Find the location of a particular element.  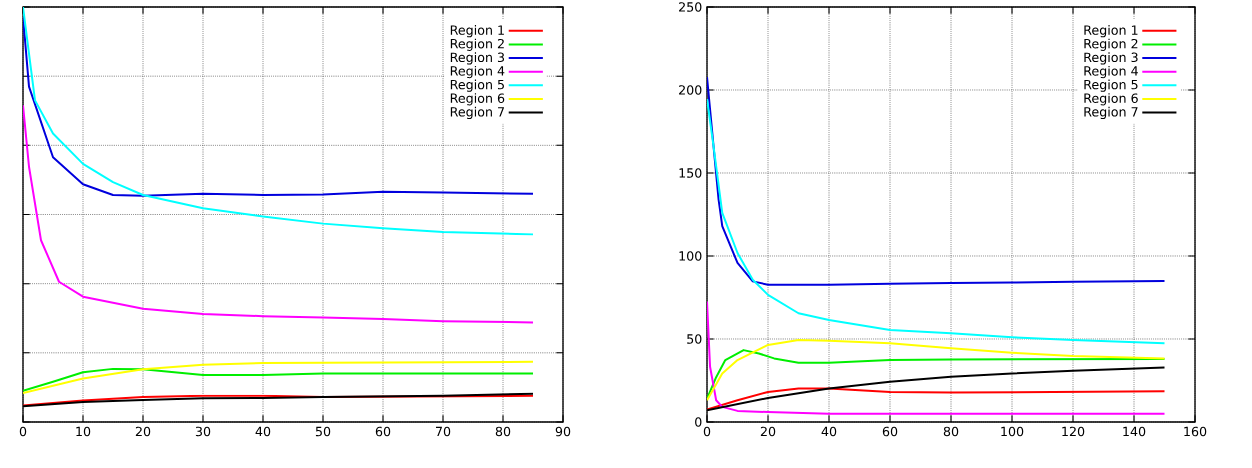

y-tick-label: 0 is located at coordinates (698, 422).